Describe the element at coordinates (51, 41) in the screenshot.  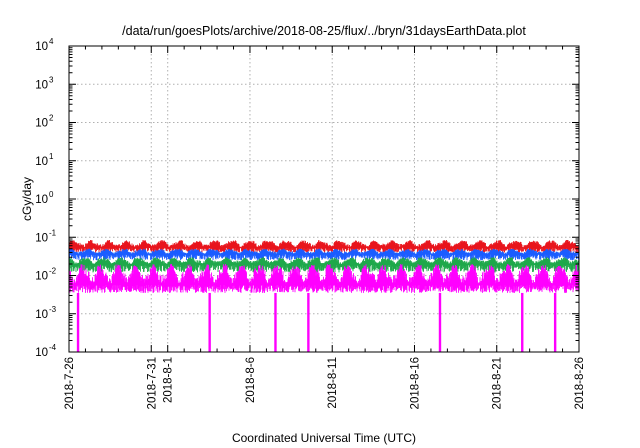
I see `y-tick-label-exponent: 4` at that location.